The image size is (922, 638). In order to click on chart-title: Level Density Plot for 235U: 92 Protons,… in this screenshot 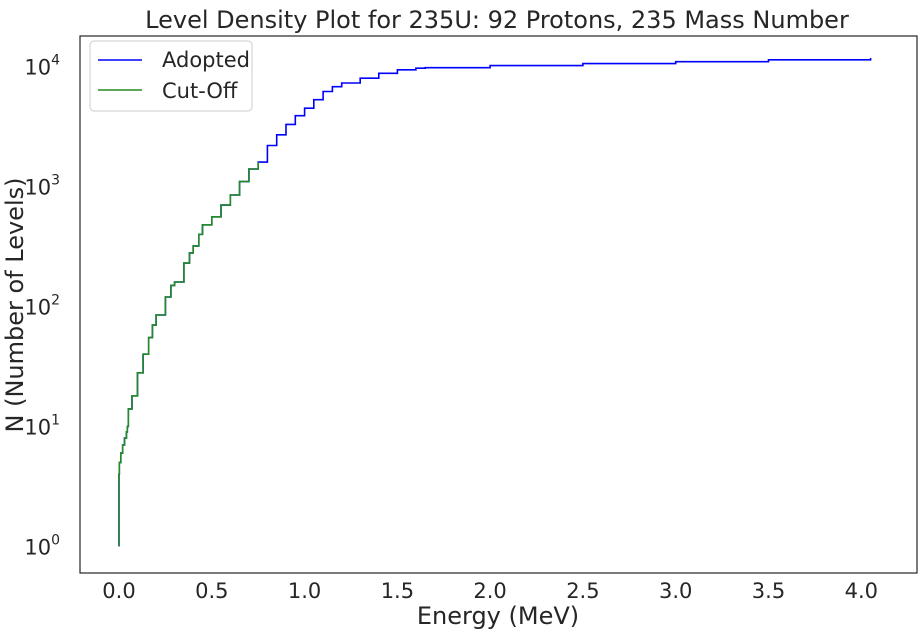, I will do `click(497, 20)`.